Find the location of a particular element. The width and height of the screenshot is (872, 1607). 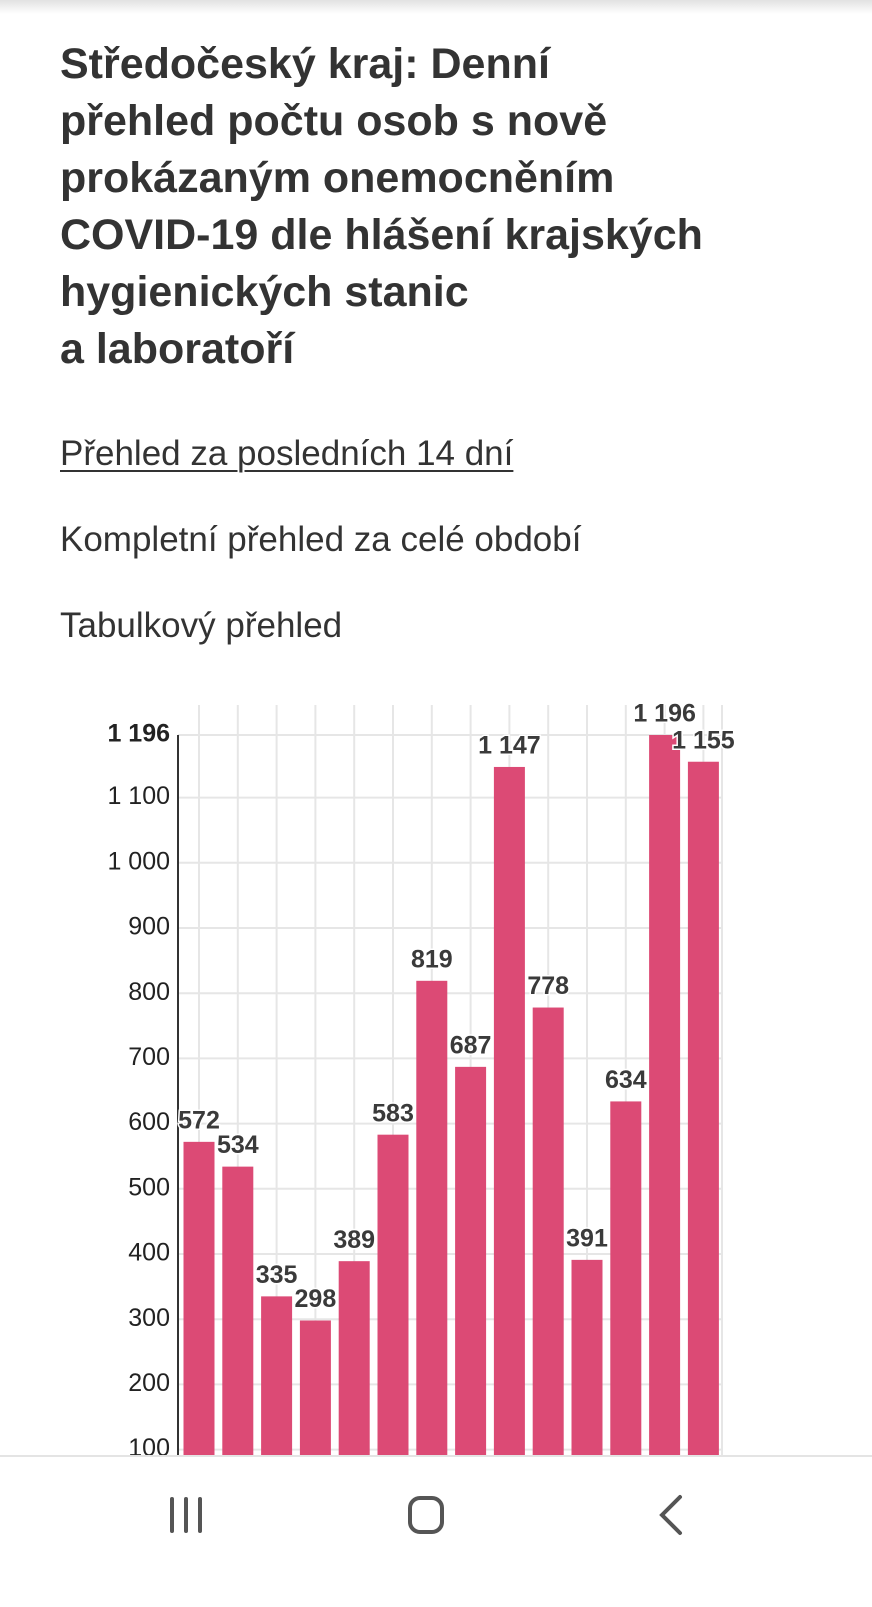

value-label: 819 is located at coordinates (432, 959).